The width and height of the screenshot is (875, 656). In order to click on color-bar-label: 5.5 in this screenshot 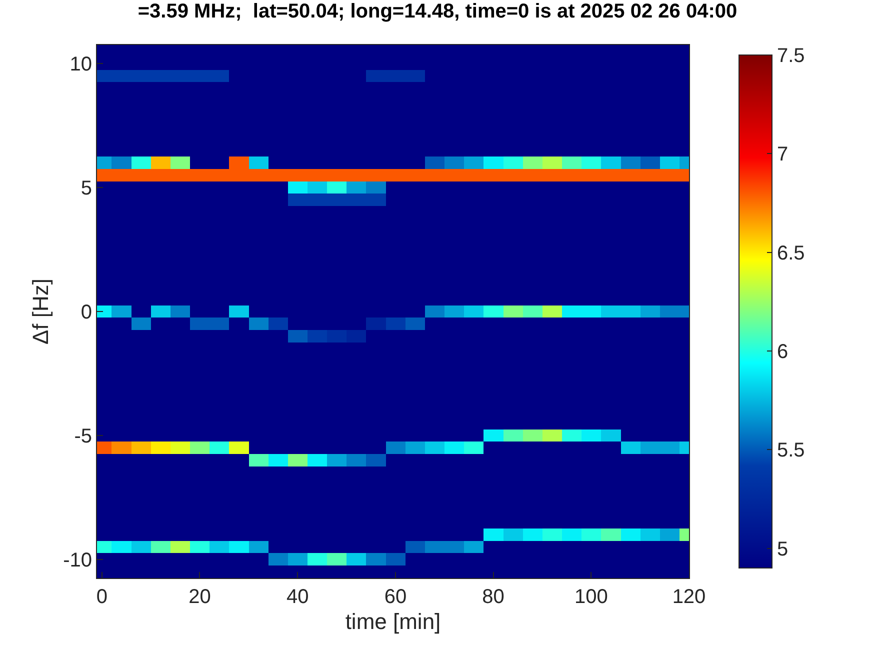, I will do `click(791, 451)`.